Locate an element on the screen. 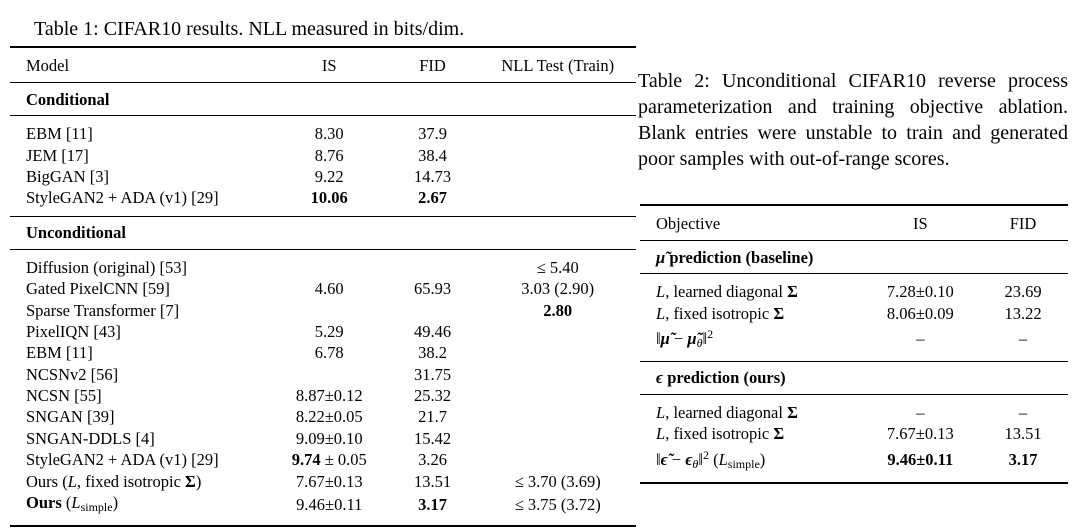 Image resolution: width=1079 pixels, height=529 pixels. cell-text-segment: simple is located at coordinates (743, 463).